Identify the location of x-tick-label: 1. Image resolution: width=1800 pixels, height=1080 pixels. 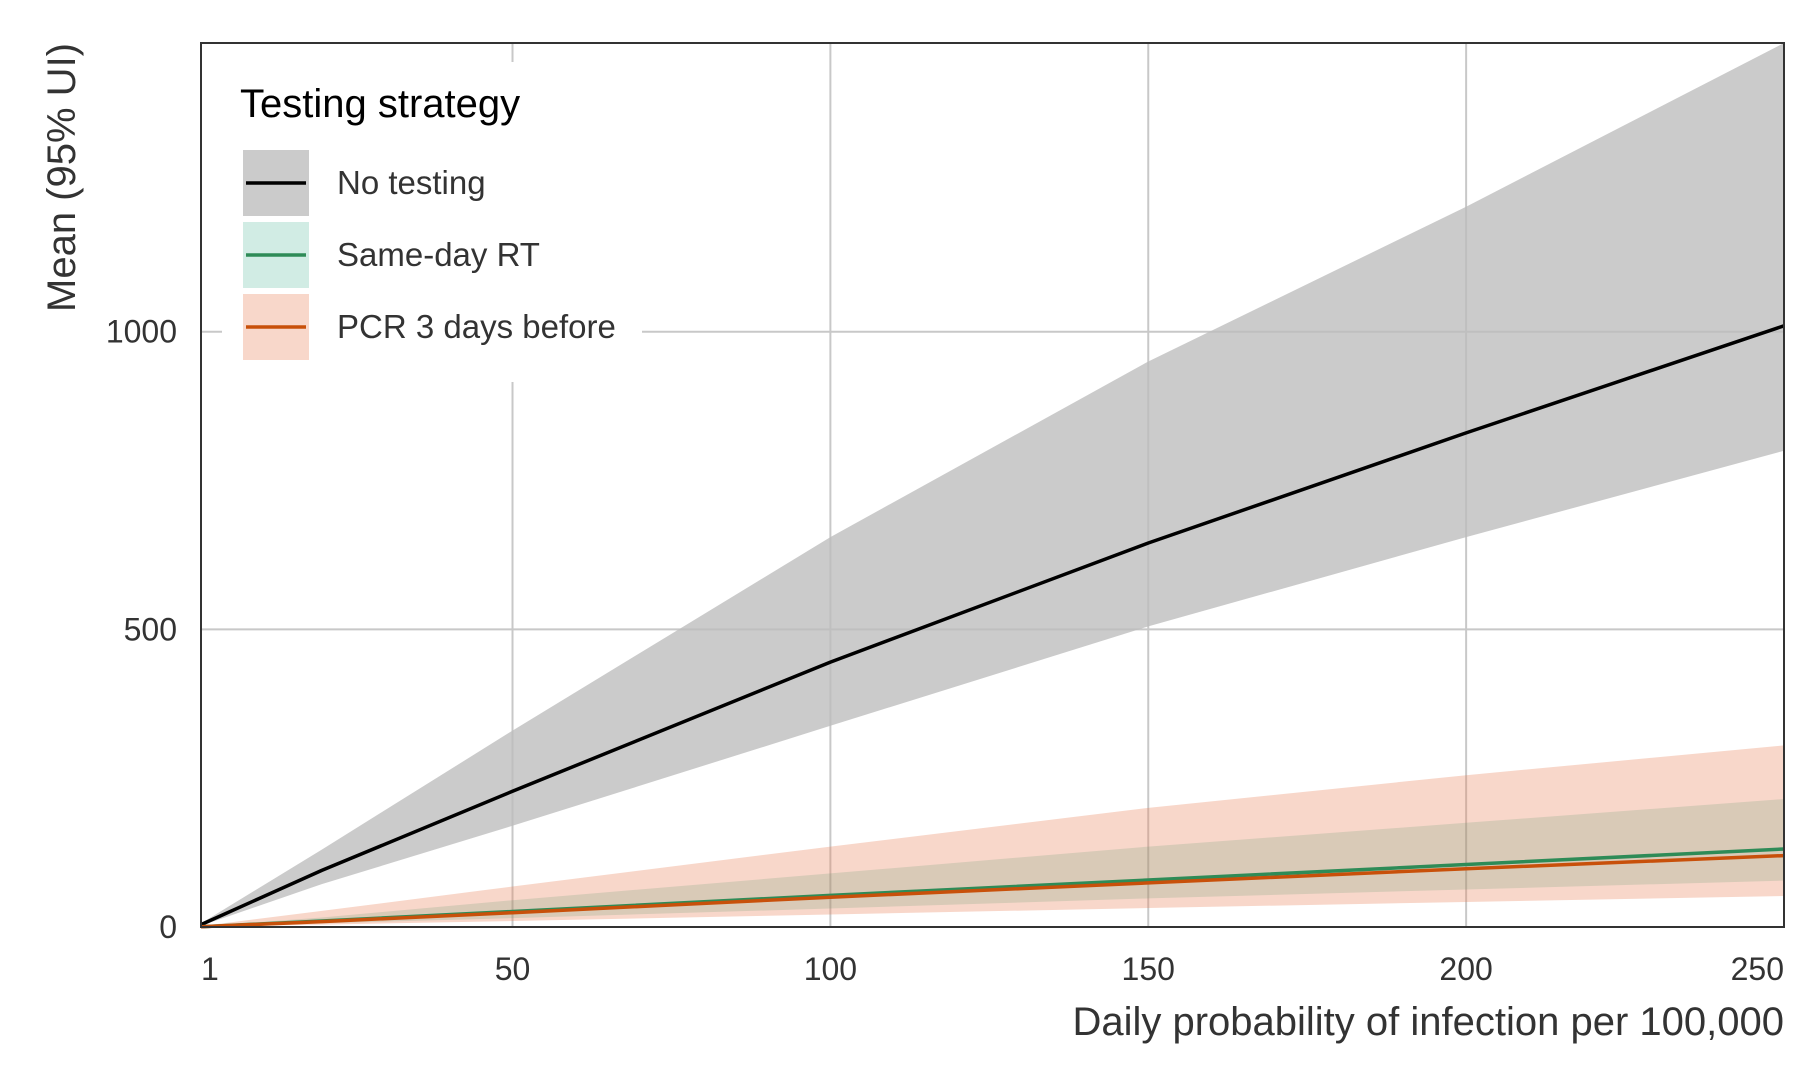
(210, 969).